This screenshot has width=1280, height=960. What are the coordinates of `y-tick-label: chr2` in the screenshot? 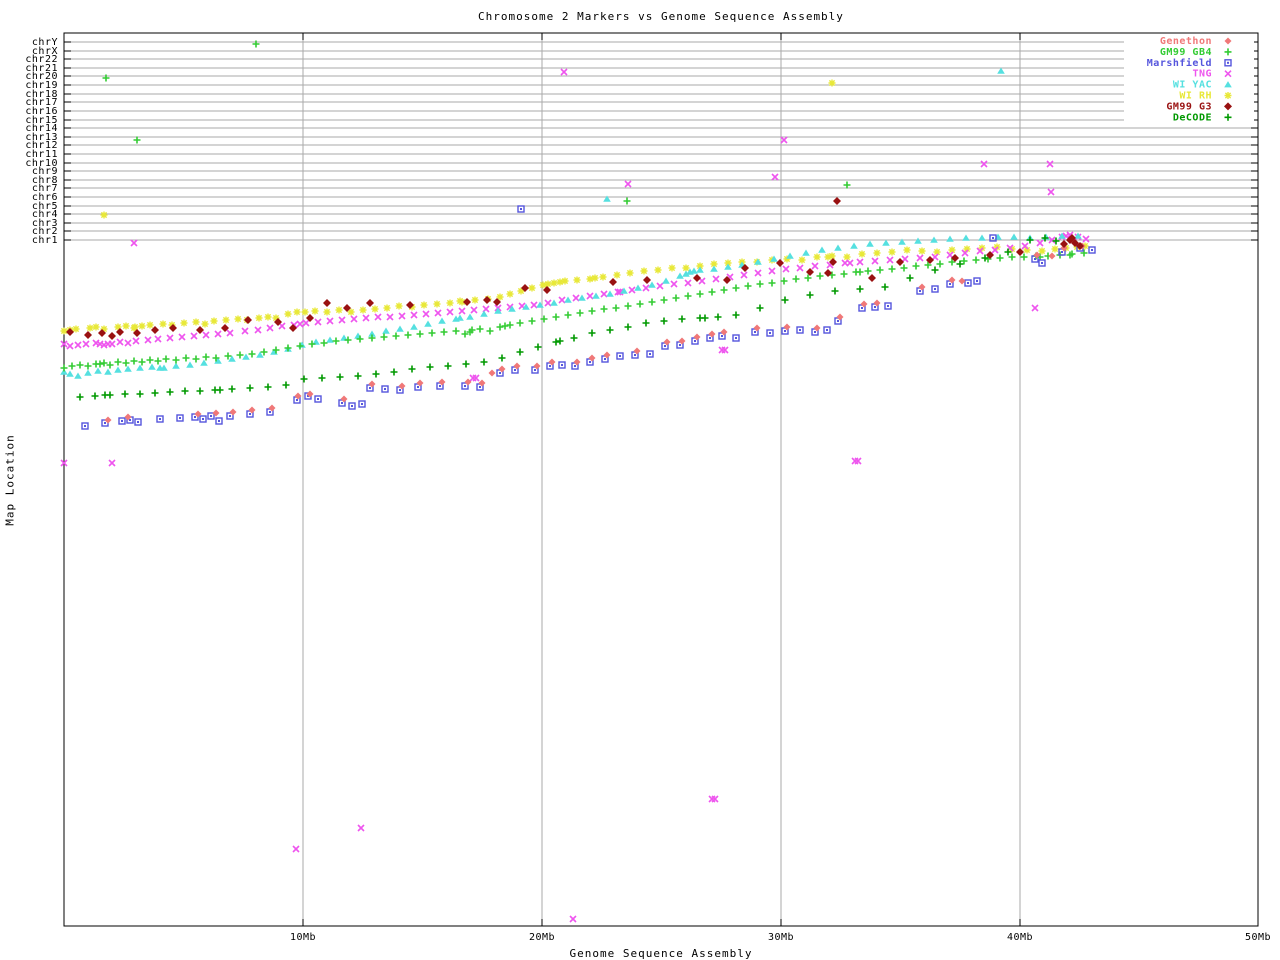 It's located at (45, 231).